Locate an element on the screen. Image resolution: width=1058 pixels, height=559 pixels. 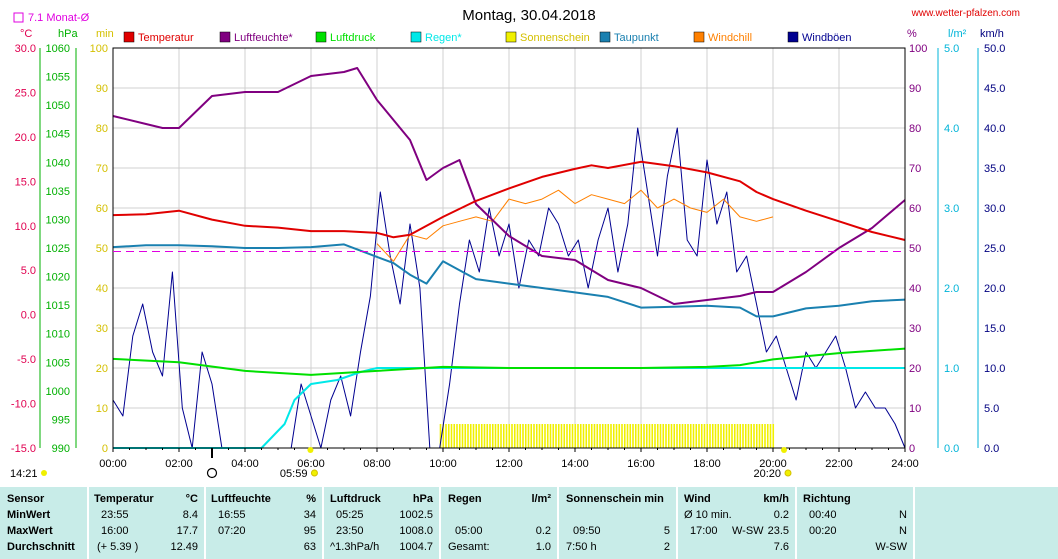
wind-header: Wind is located at coordinates (697, 499).